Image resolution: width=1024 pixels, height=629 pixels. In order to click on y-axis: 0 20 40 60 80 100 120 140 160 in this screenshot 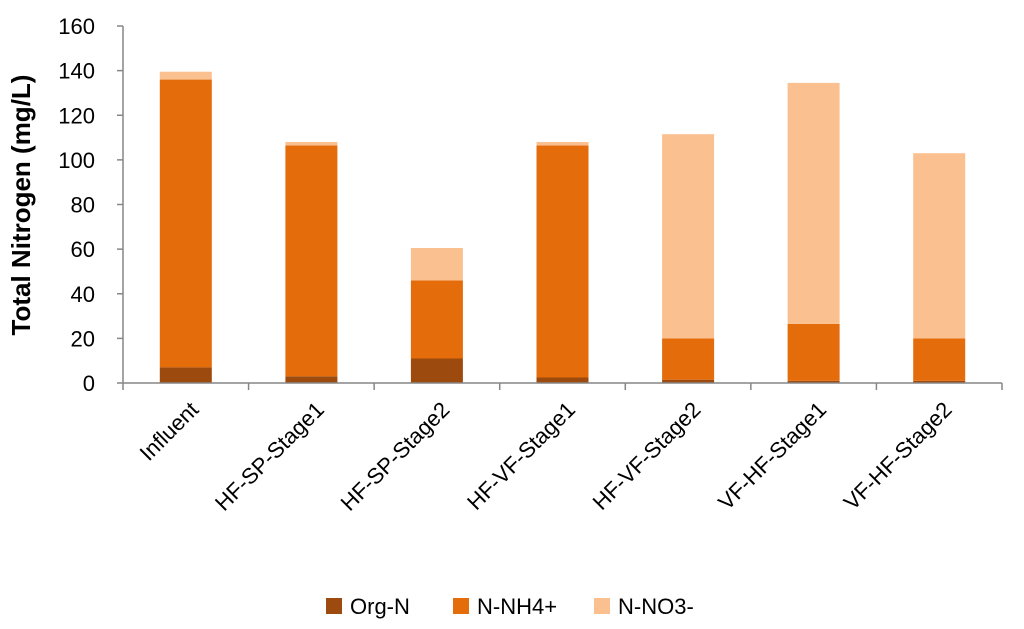, I will do `click(91, 205)`.